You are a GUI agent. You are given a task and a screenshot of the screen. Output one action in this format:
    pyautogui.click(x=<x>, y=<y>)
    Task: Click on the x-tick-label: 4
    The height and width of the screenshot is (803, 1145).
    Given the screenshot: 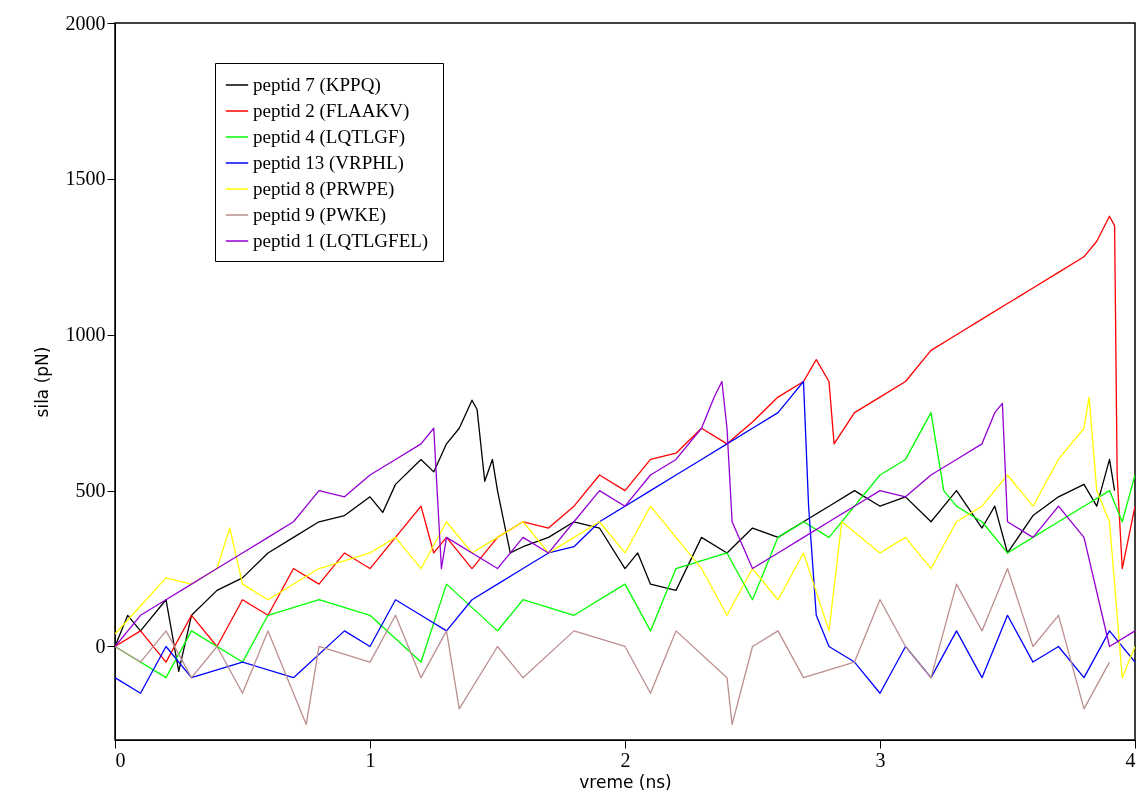 What is the action you would take?
    pyautogui.click(x=1130, y=759)
    